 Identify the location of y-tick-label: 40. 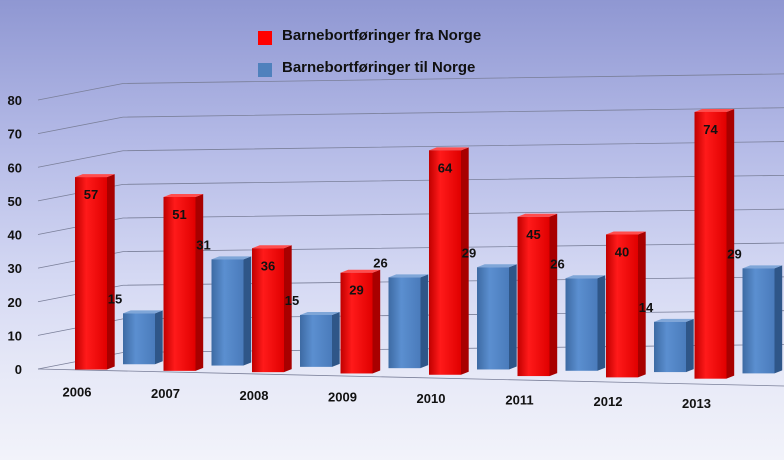
(15, 235).